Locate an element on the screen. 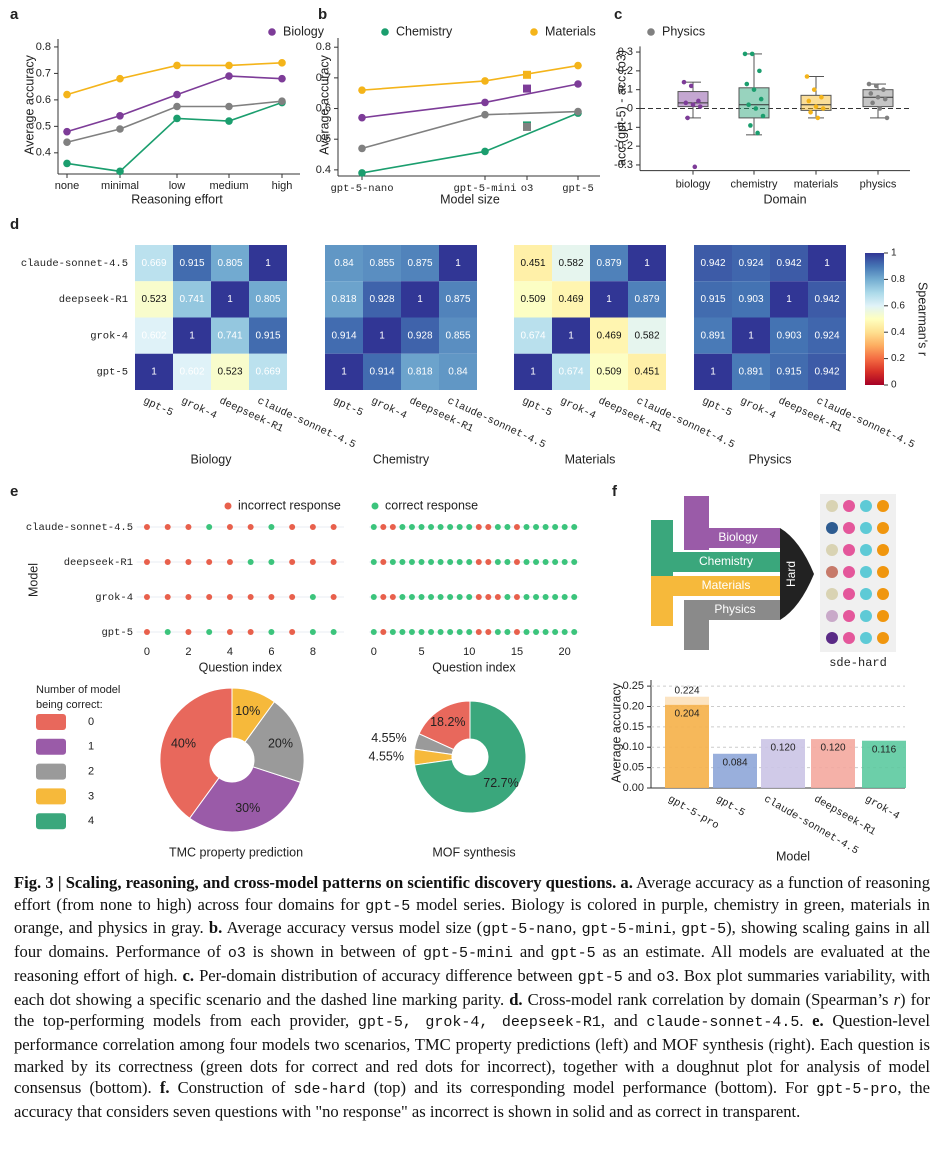 The height and width of the screenshot is (1172, 944). cell-label: 0.818 is located at coordinates (419, 372).